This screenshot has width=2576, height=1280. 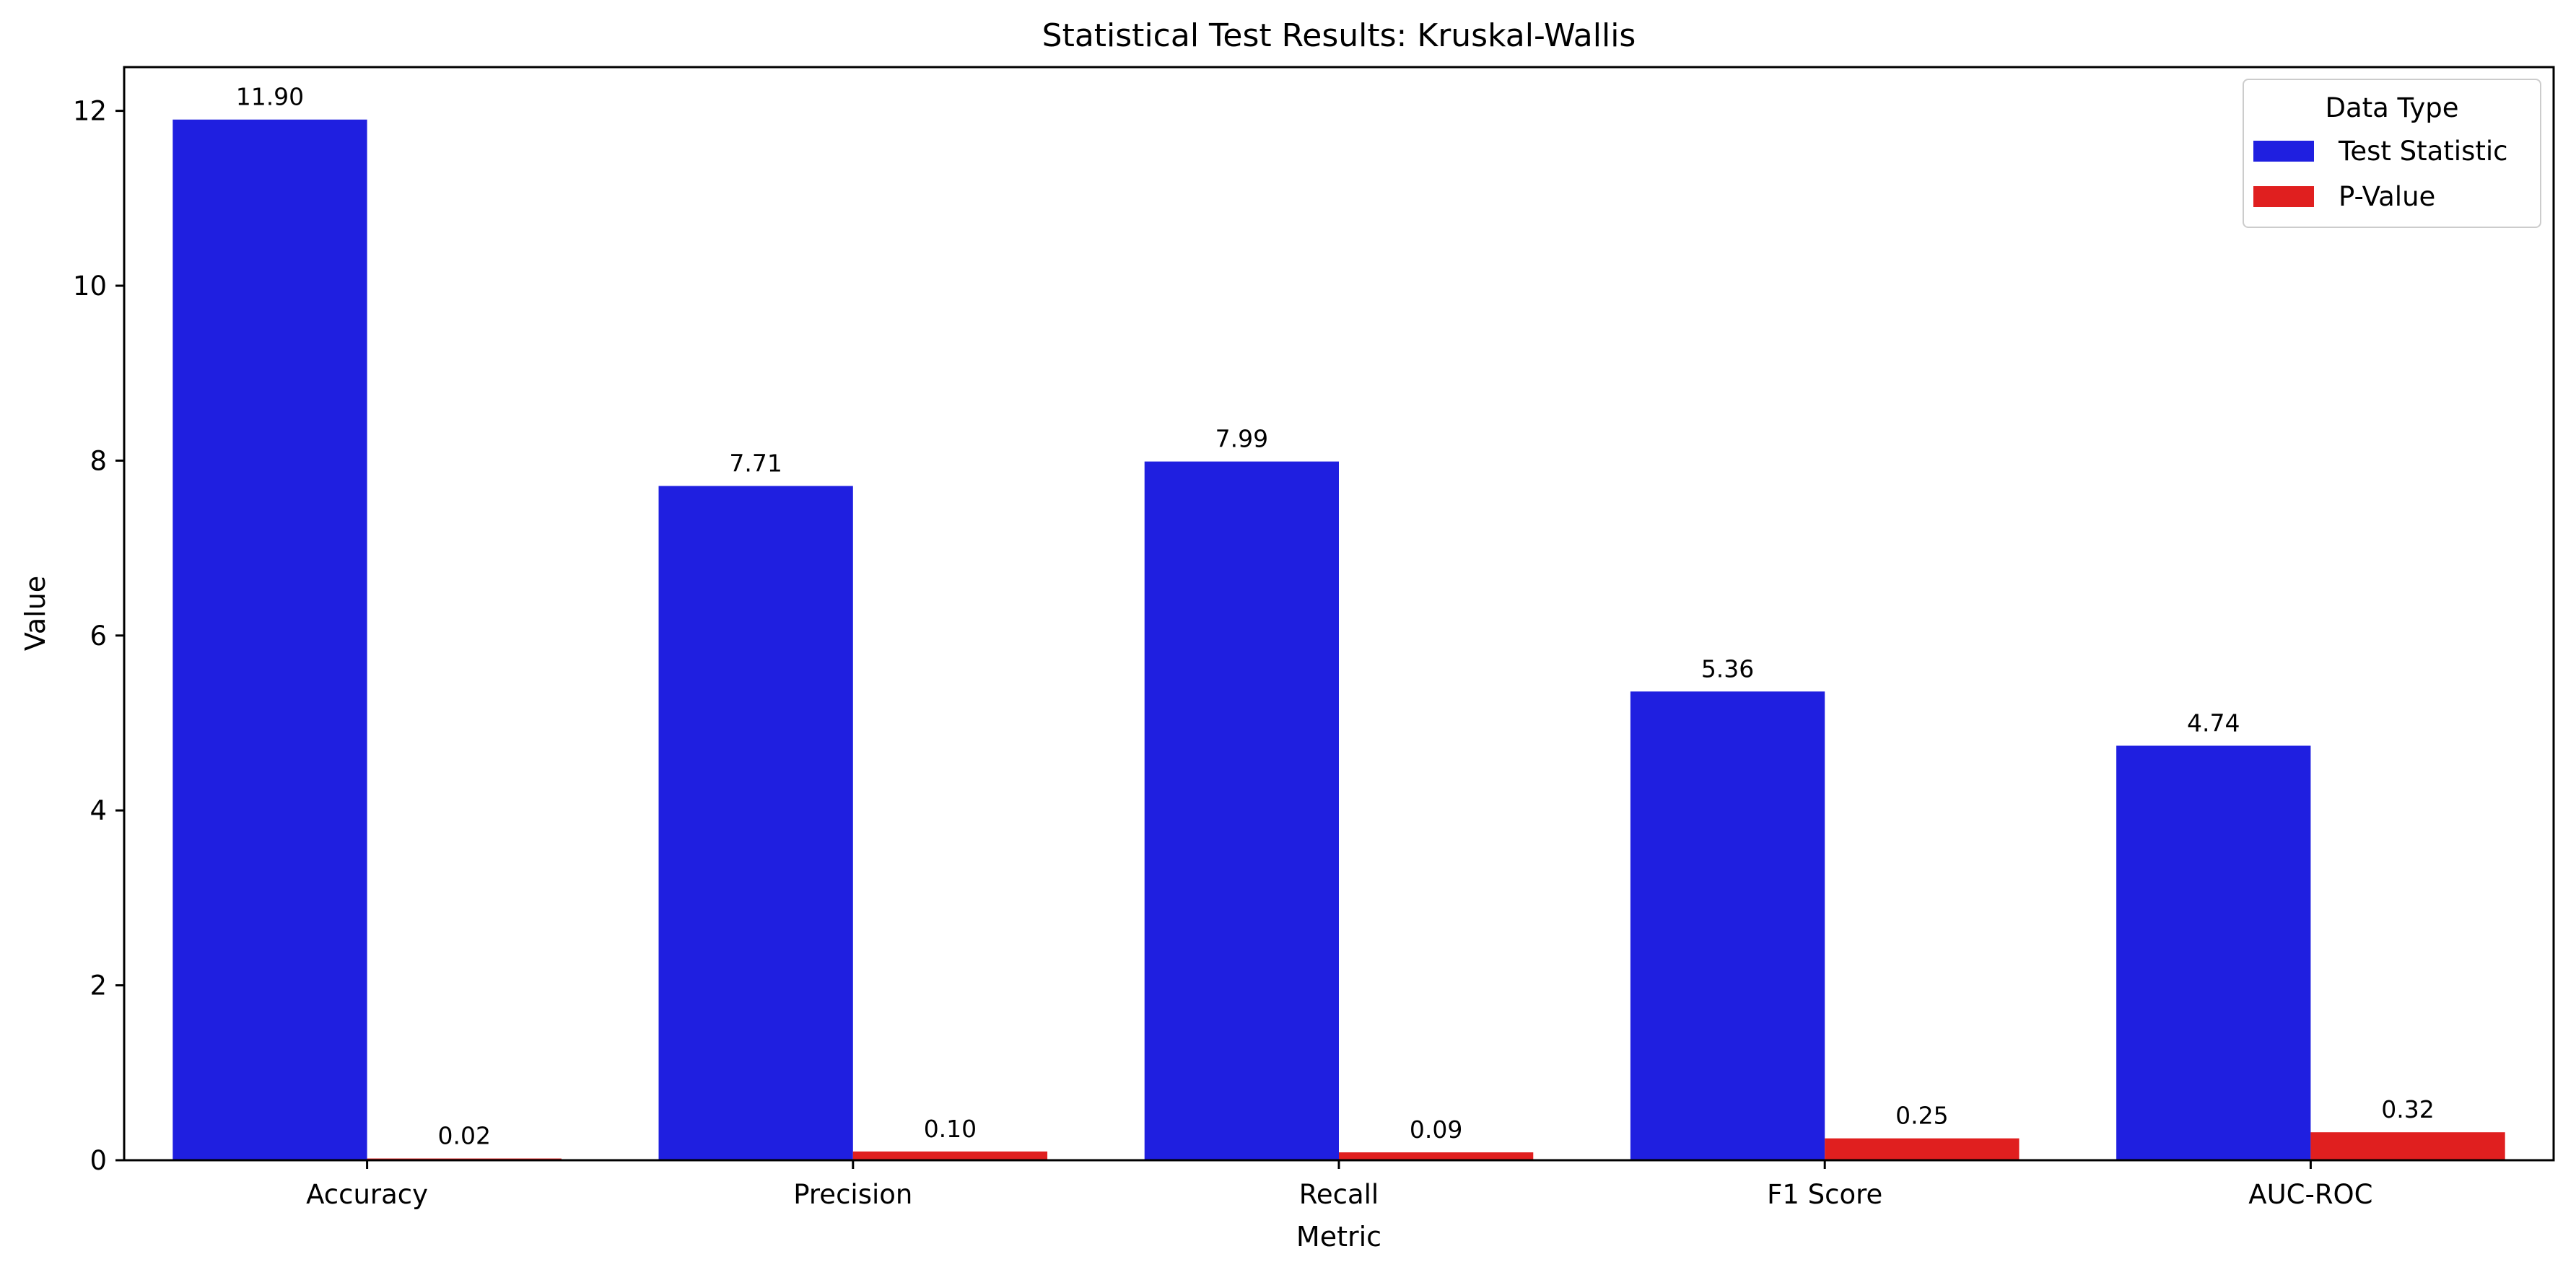 What do you see at coordinates (852, 1194) in the screenshot?
I see `x-tick-label-1: Precision` at bounding box center [852, 1194].